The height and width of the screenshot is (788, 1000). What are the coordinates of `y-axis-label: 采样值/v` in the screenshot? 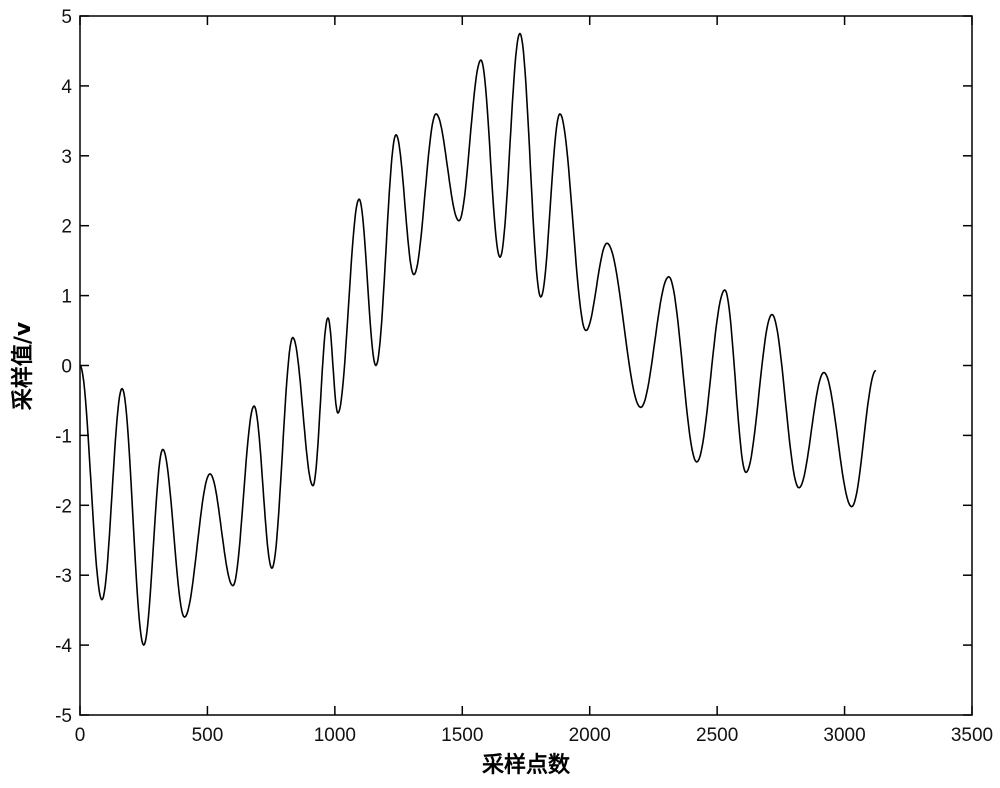 It's located at (23, 365).